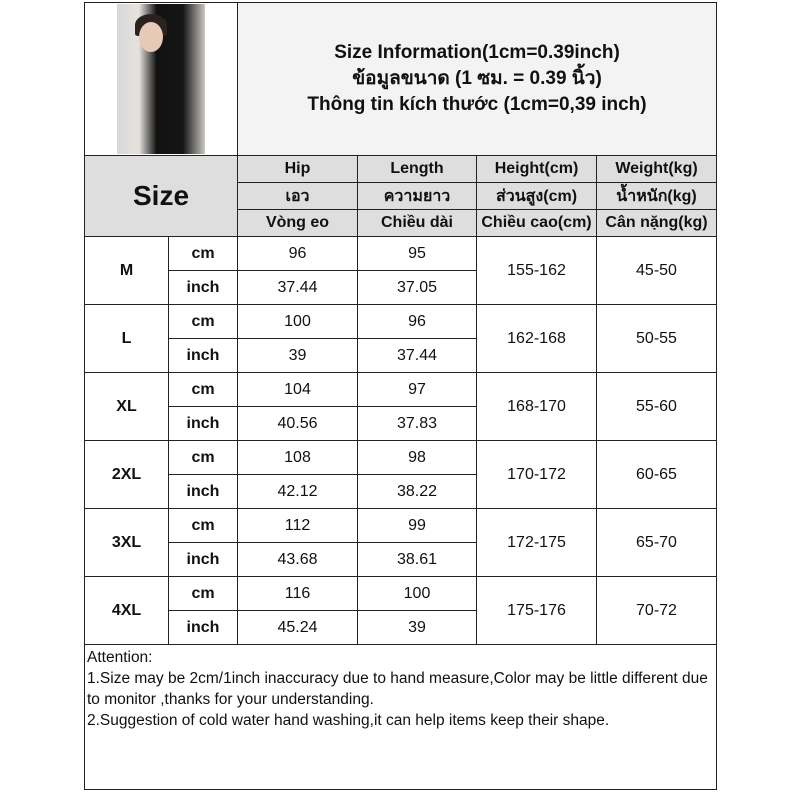 This screenshot has width=800, height=800. I want to click on length-inch: 37.44, so click(417, 355).